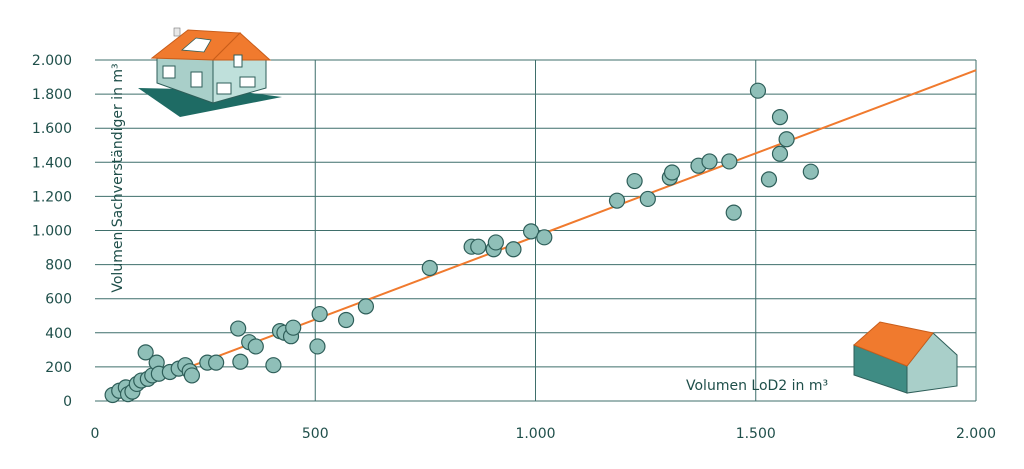 This screenshot has width=1024, height=469. I want to click on y-tick-label: 0, so click(67, 402).